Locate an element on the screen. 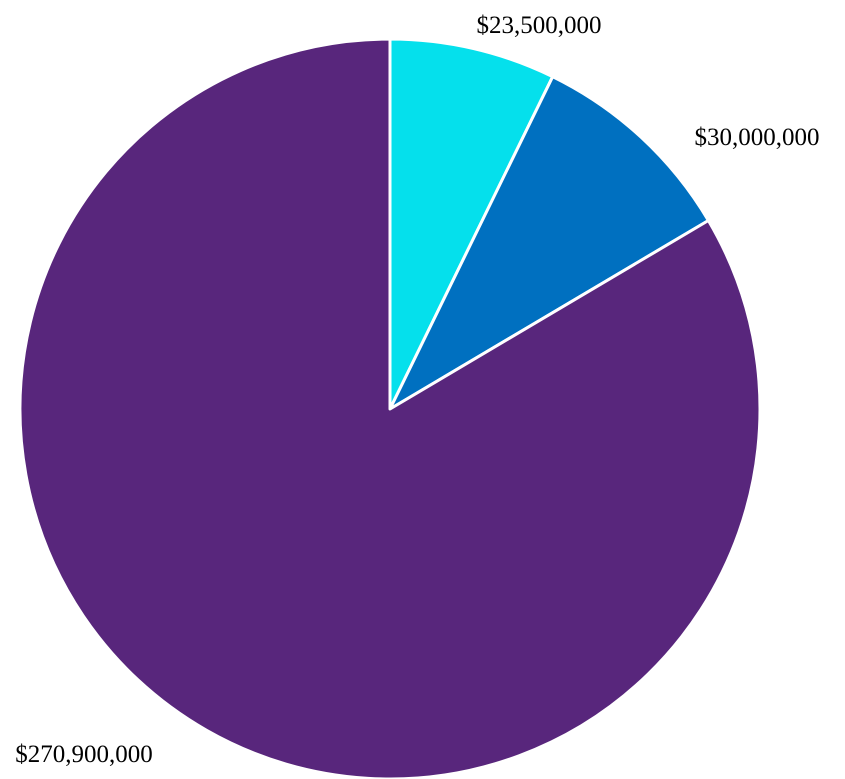 This screenshot has width=845, height=779. data-label-slice-1: $23,500,000 is located at coordinates (539, 25).